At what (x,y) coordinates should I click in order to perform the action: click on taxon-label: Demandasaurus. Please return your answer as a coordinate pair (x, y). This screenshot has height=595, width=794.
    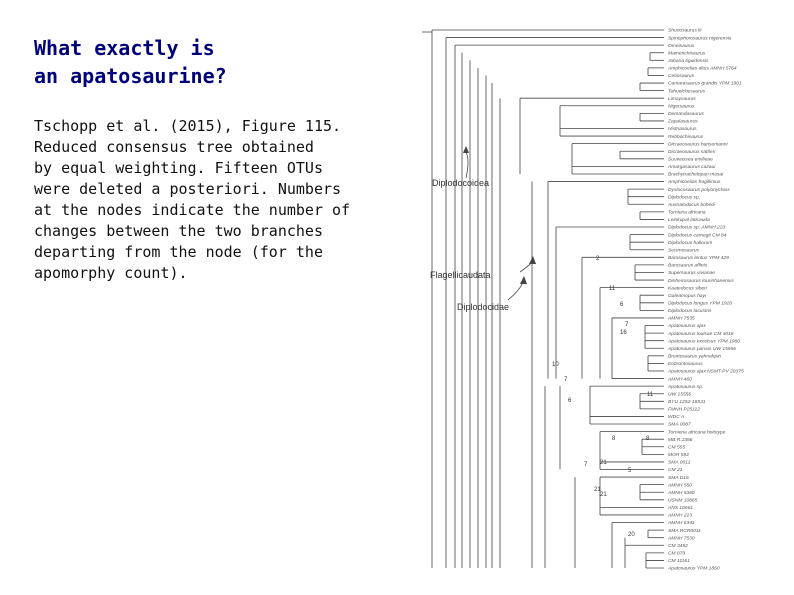
    Looking at the image, I should click on (686, 114).